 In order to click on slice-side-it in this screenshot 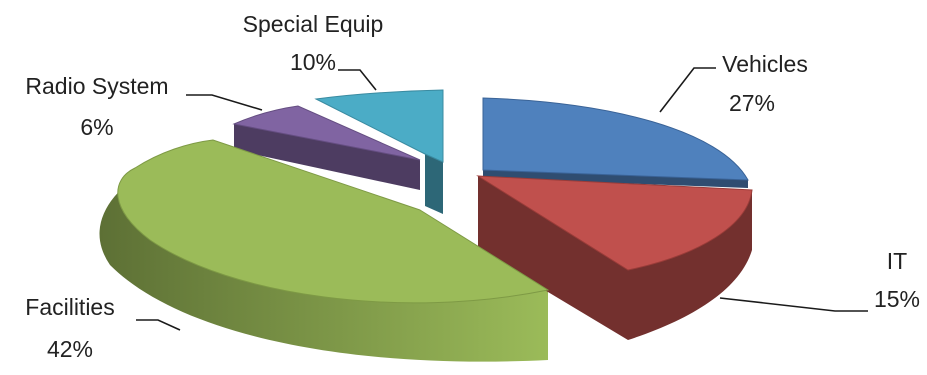, I will do `click(615, 258)`.